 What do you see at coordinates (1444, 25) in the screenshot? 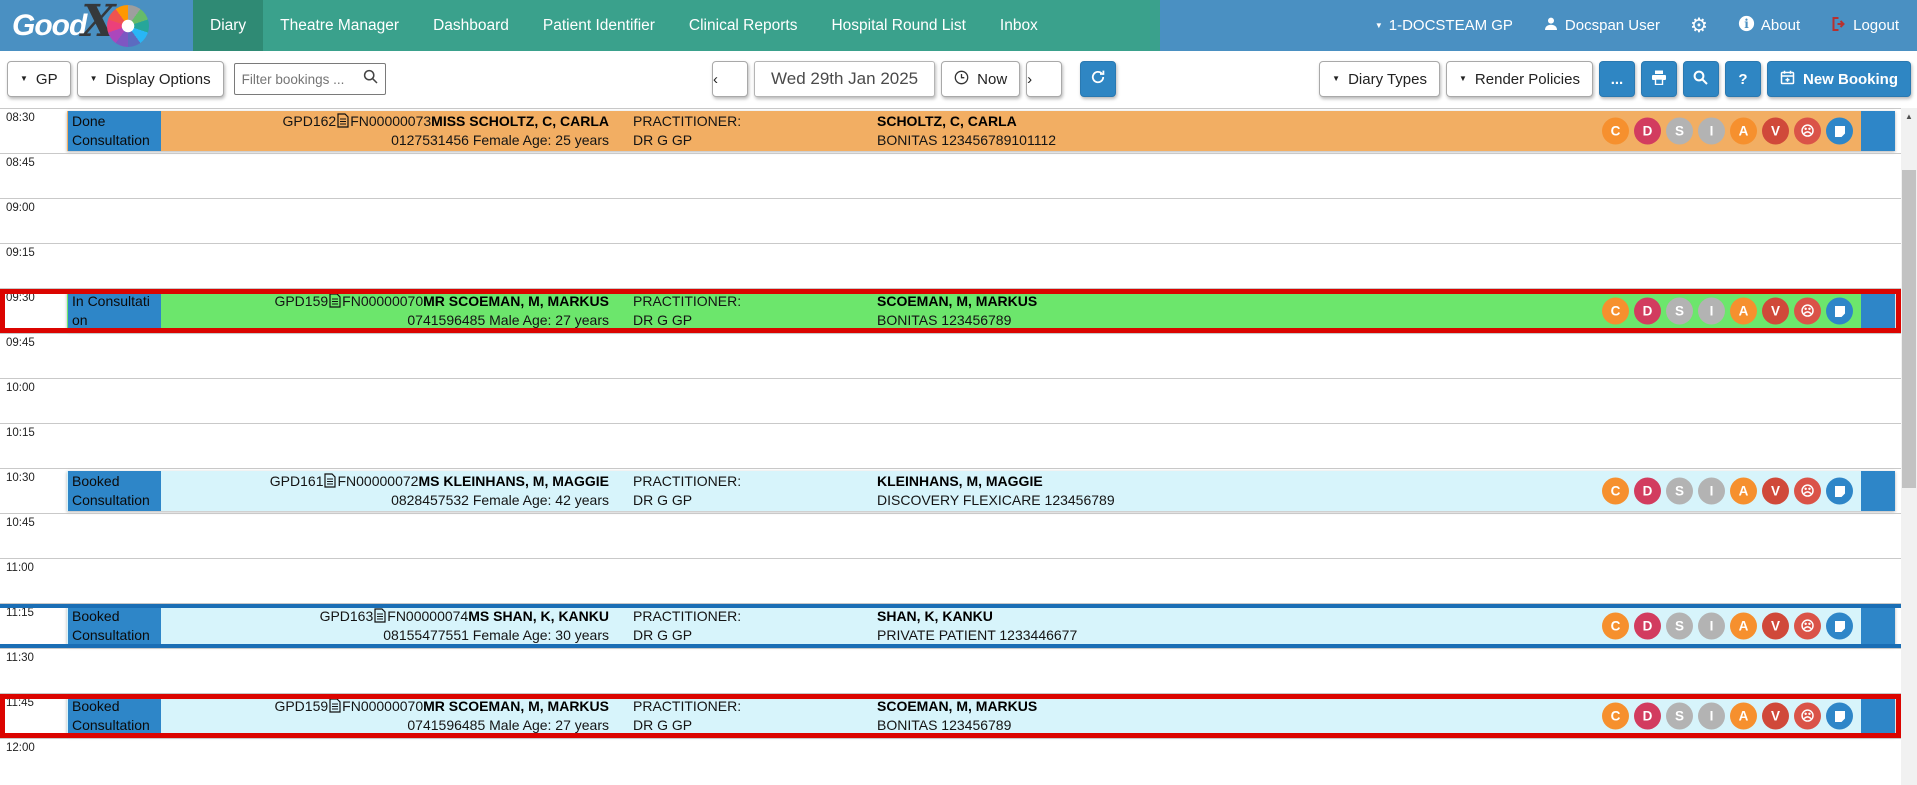
I see `practice-selector: ▼ 1-DOCSTEAM GP` at bounding box center [1444, 25].